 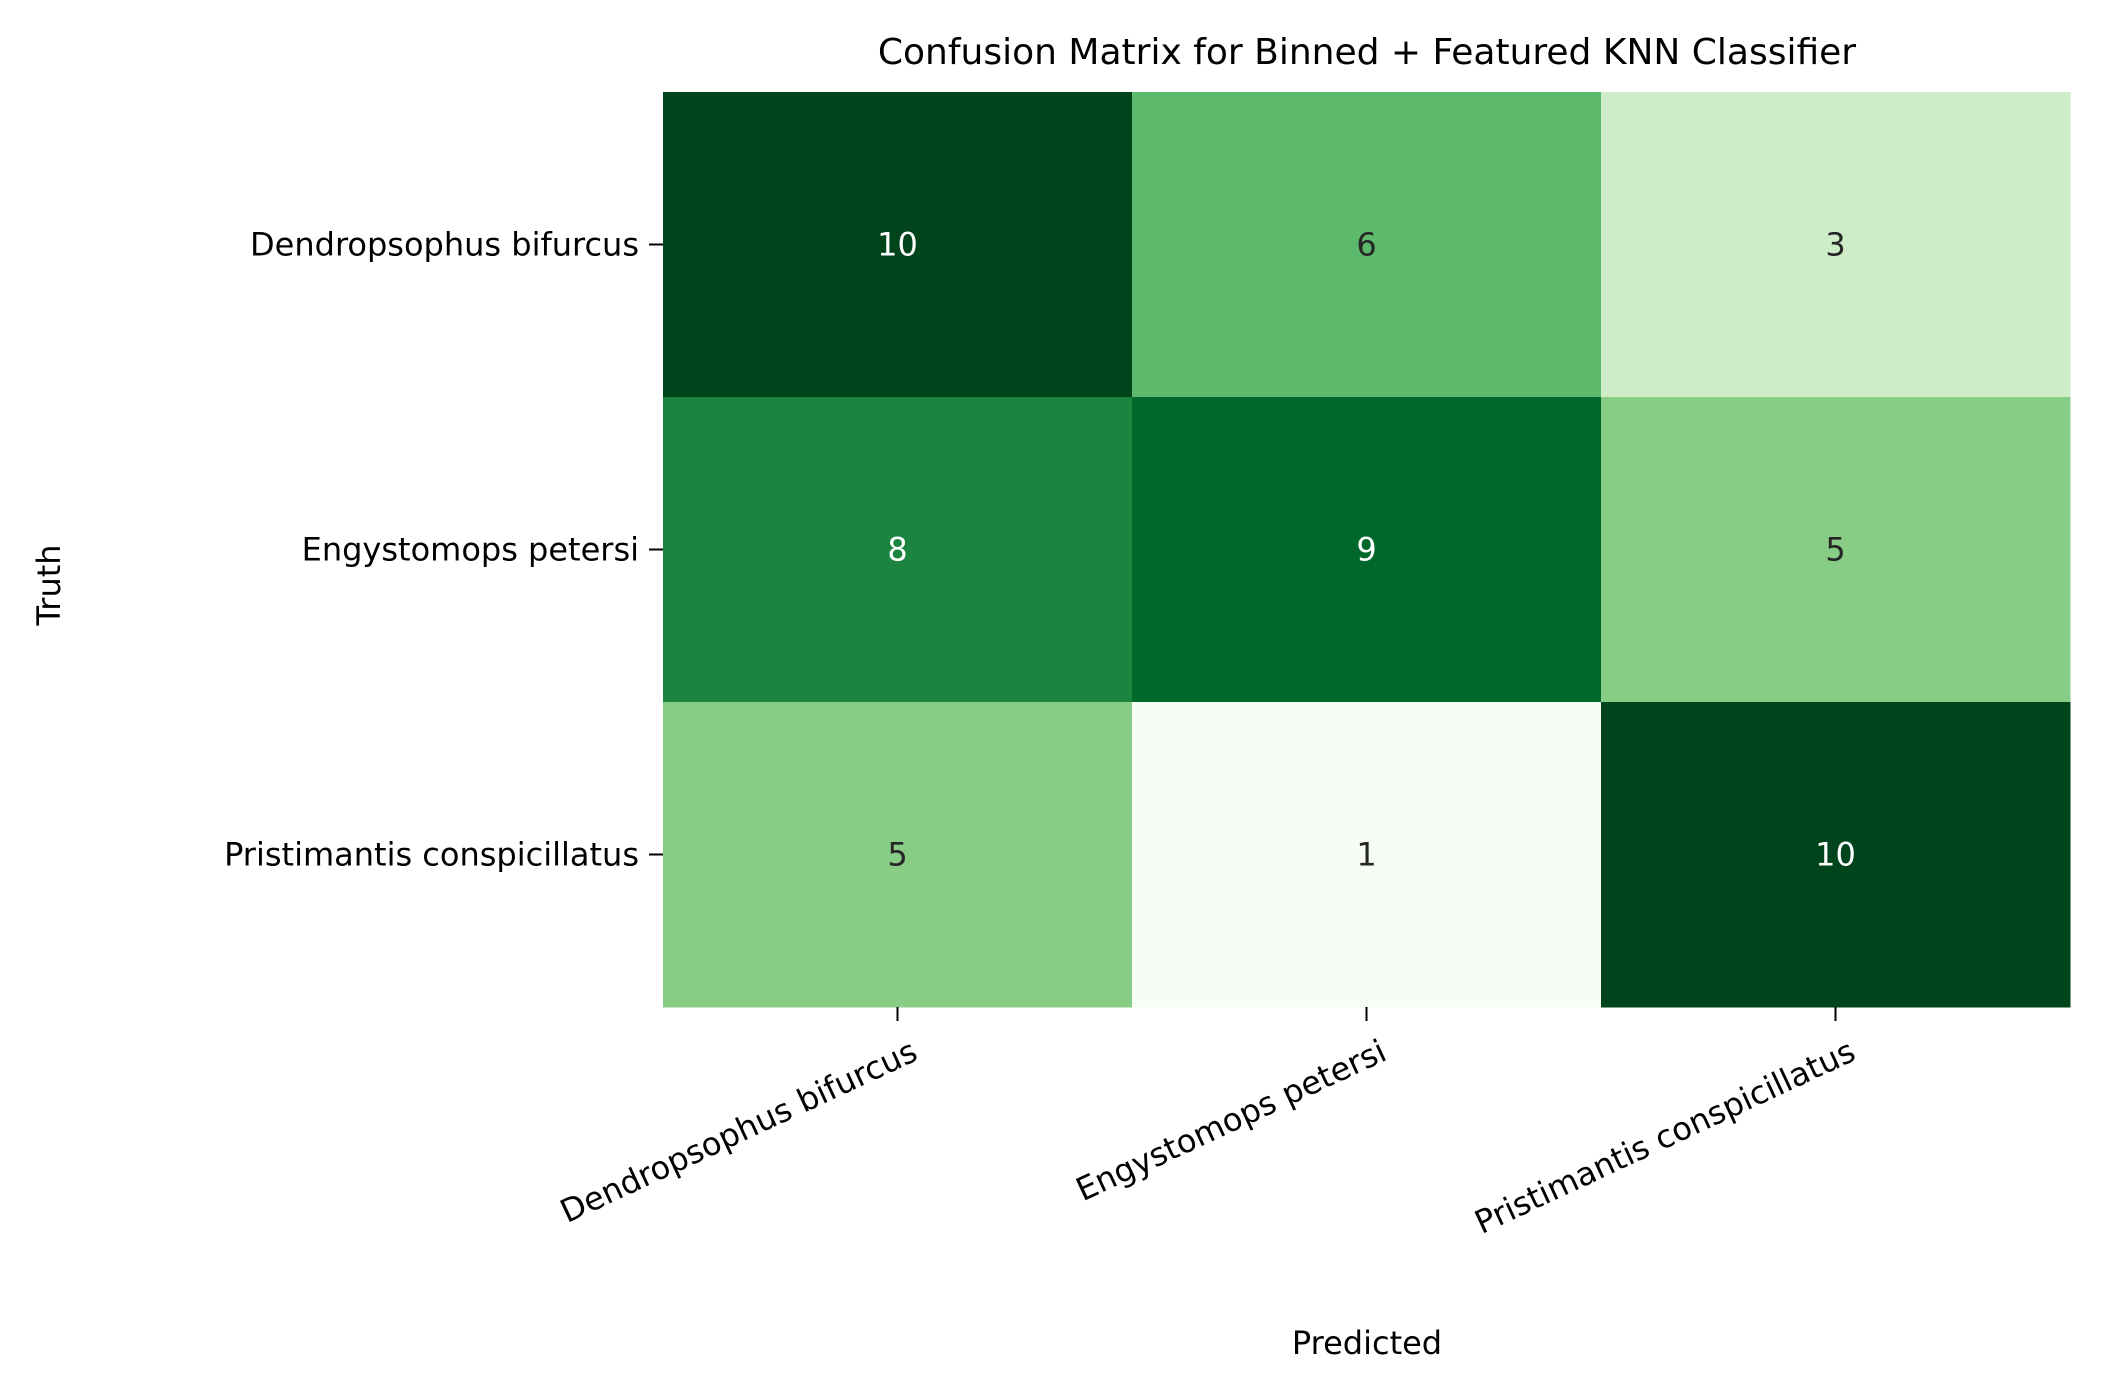 I want to click on heatmap-cell-r1-c2, so click(x=1836, y=550).